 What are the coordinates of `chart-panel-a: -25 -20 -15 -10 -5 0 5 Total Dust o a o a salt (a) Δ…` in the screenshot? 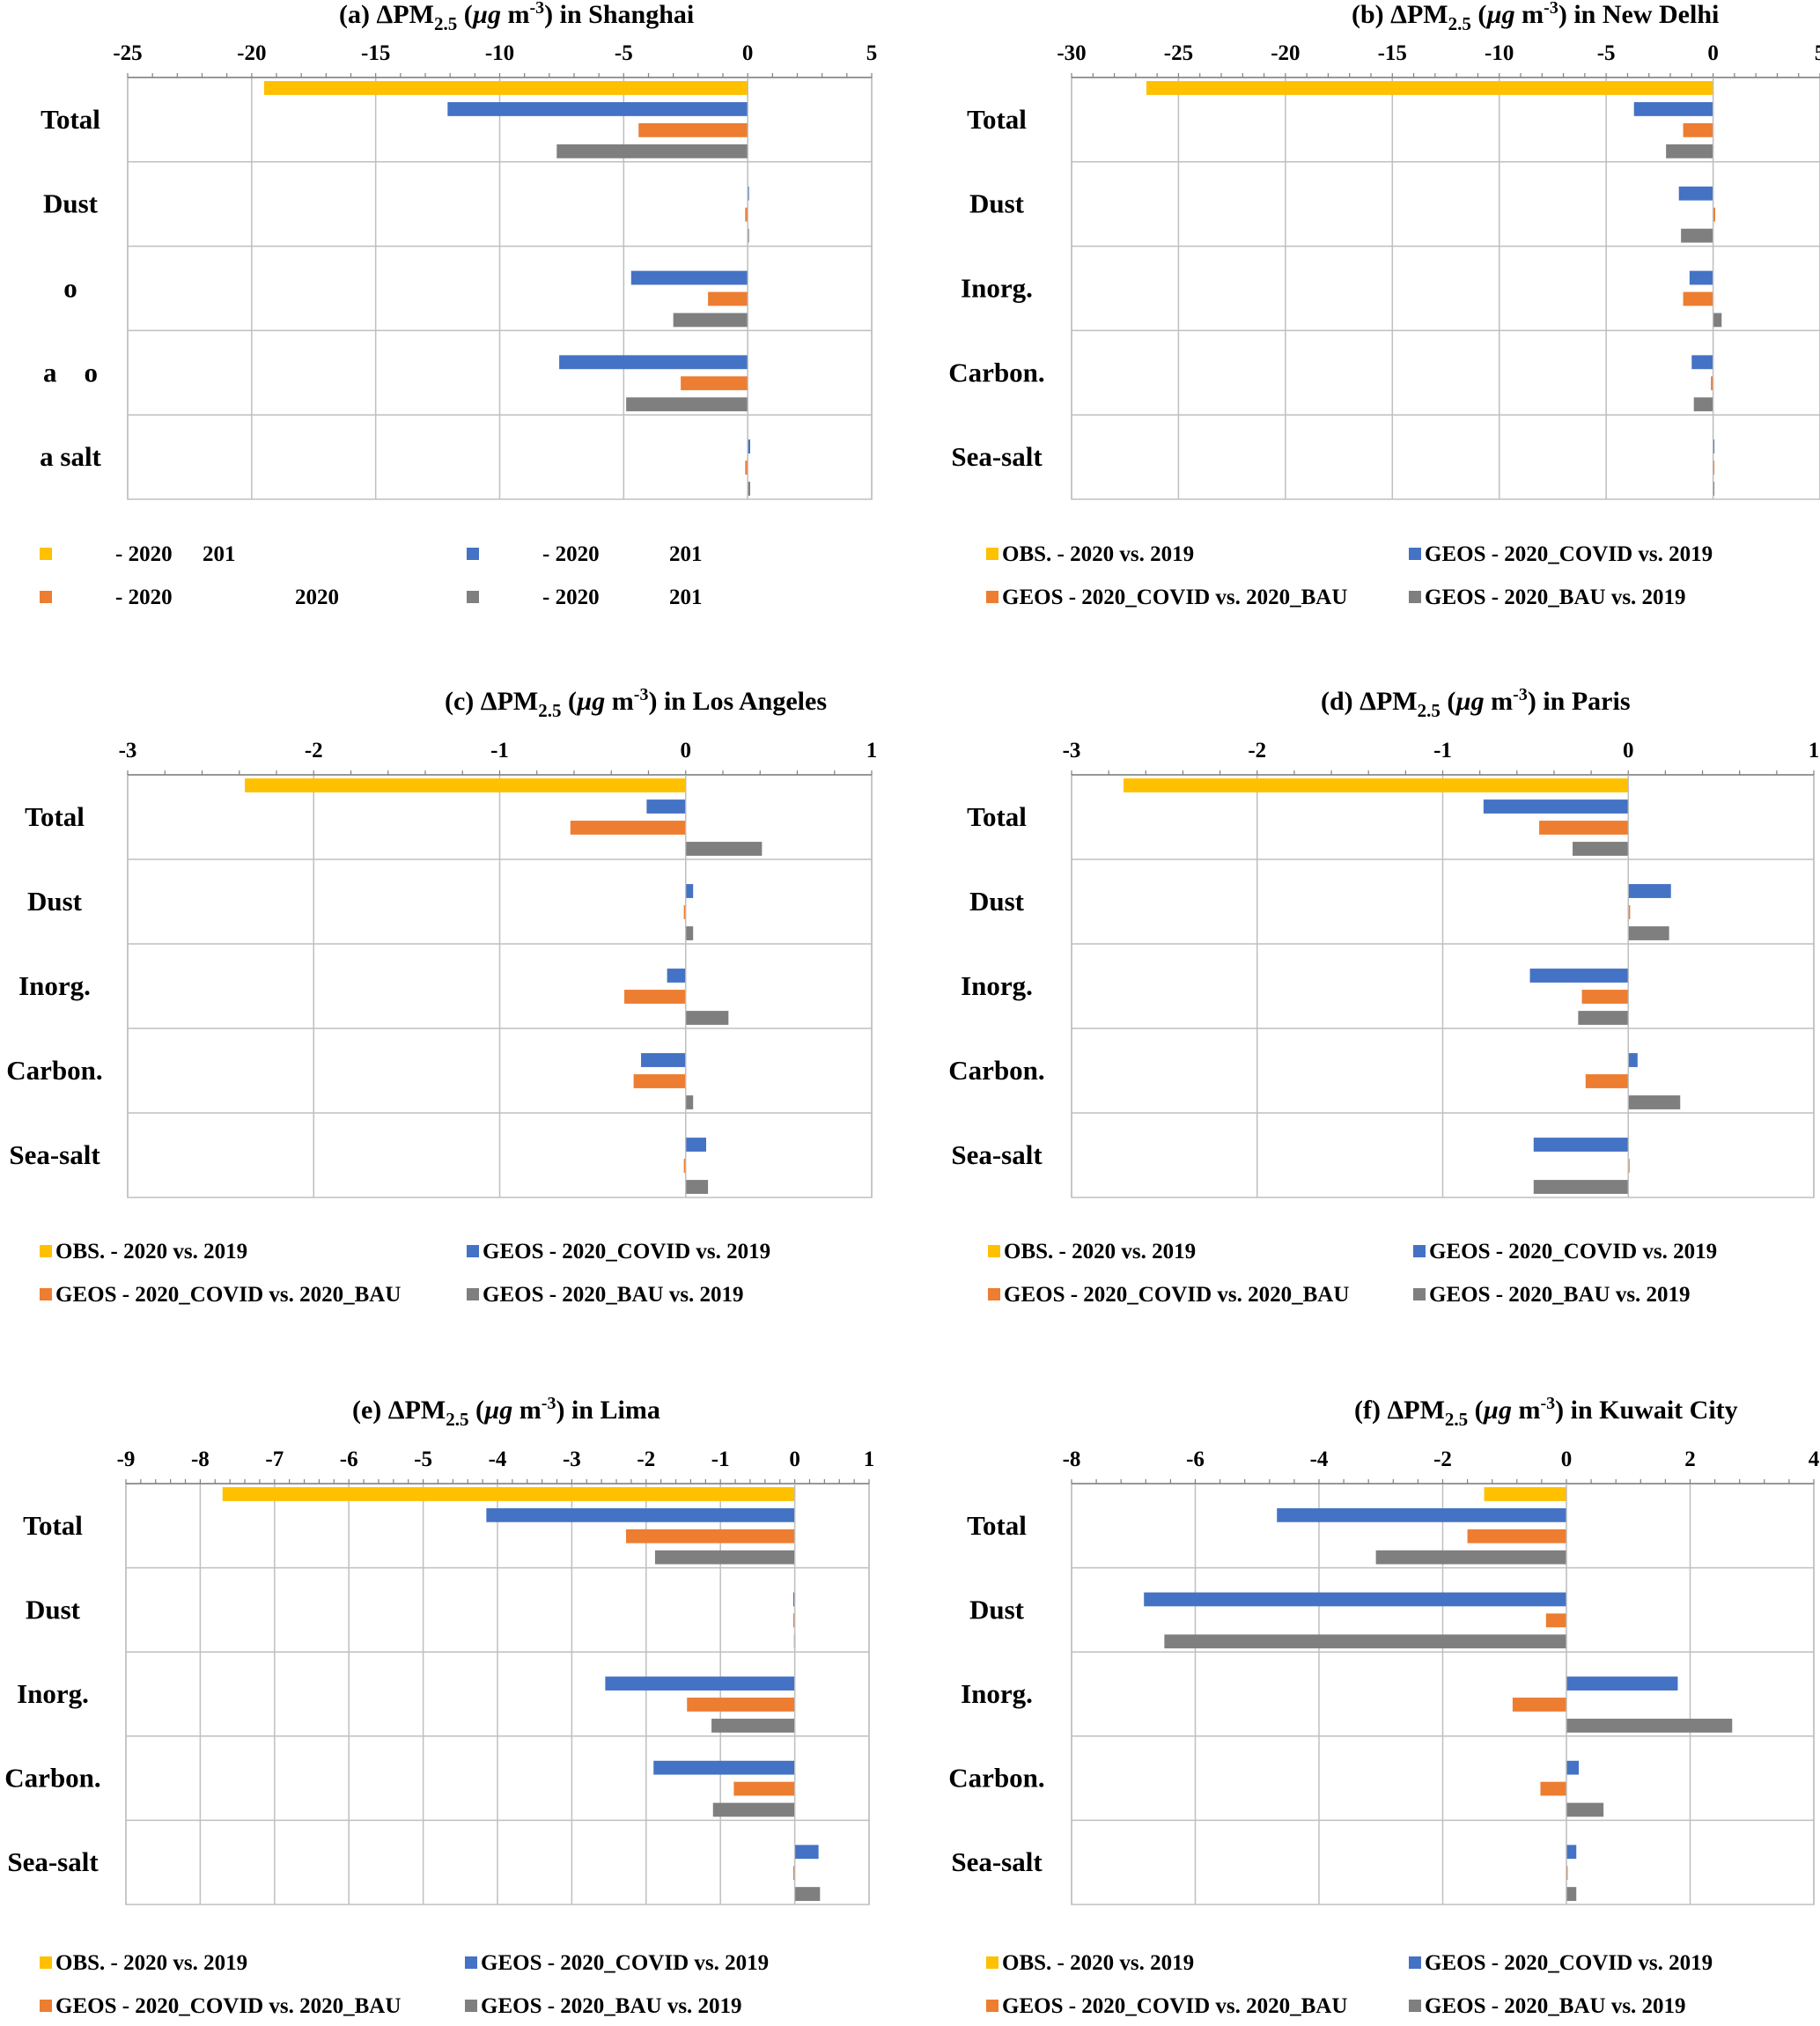 It's located at (459, 304).